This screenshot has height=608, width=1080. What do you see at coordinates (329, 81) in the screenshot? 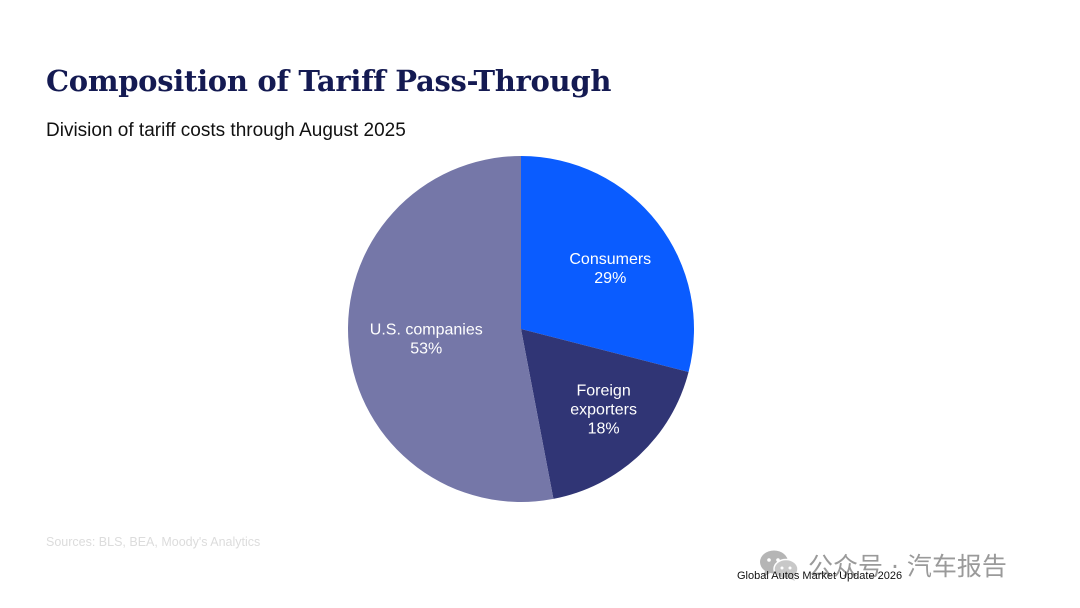
I see `chart-title: Composition of Tariff Pass-Through` at bounding box center [329, 81].